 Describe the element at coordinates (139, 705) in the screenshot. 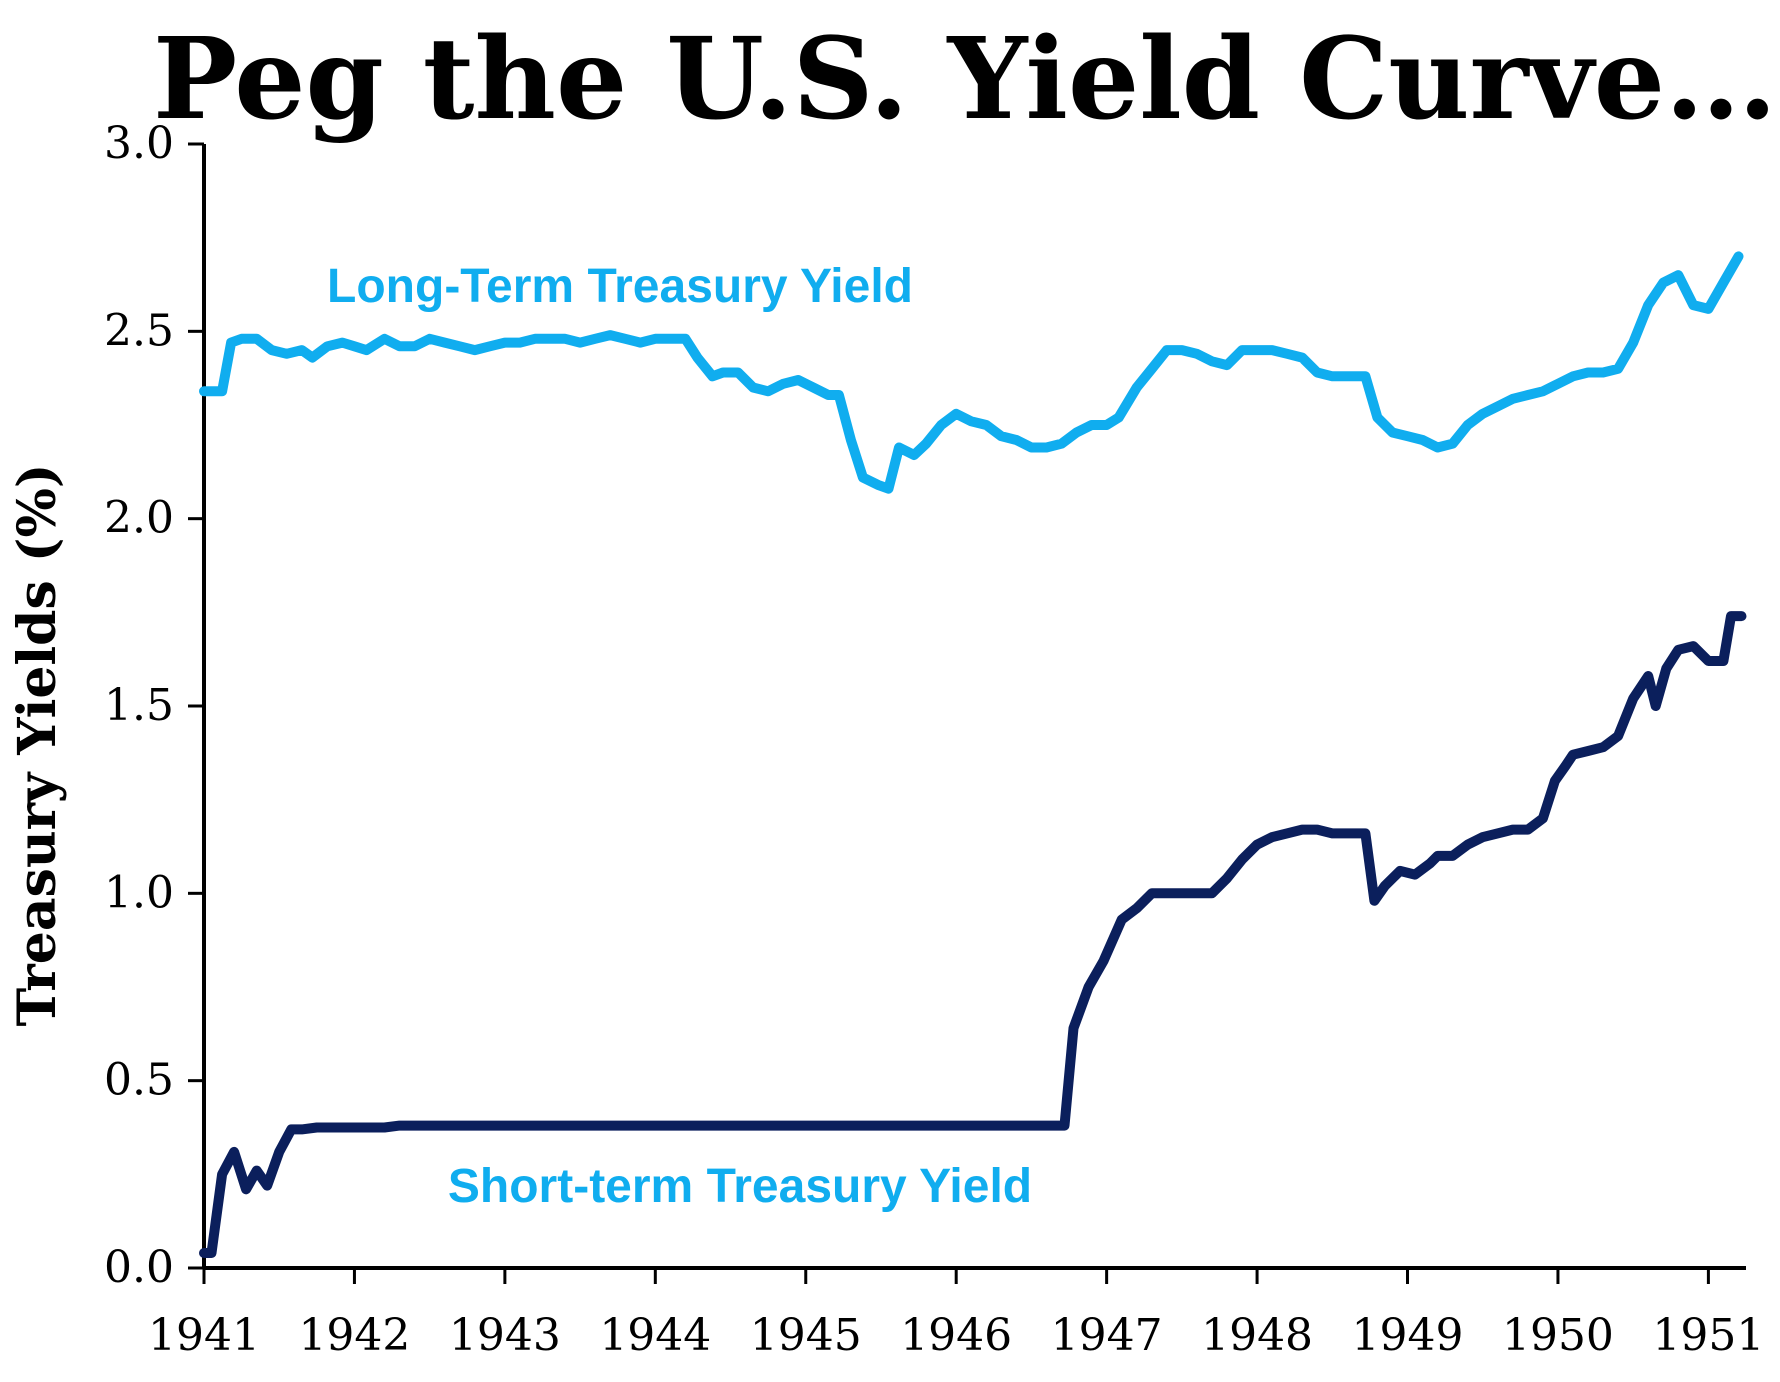

I see `y-tick-label: 1.5` at that location.